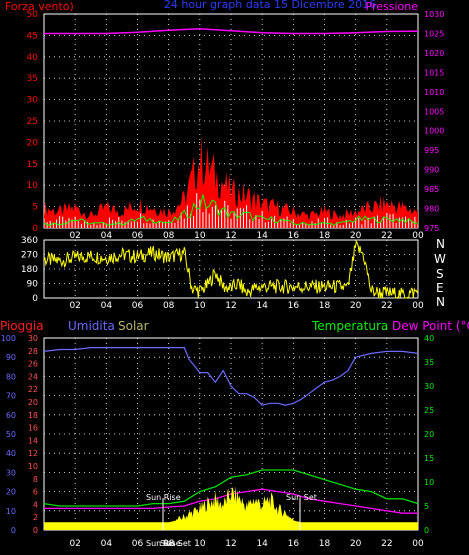 The height and width of the screenshot is (555, 469). What do you see at coordinates (35, 479) in the screenshot?
I see `y-tick-label-humidity: 8` at bounding box center [35, 479].